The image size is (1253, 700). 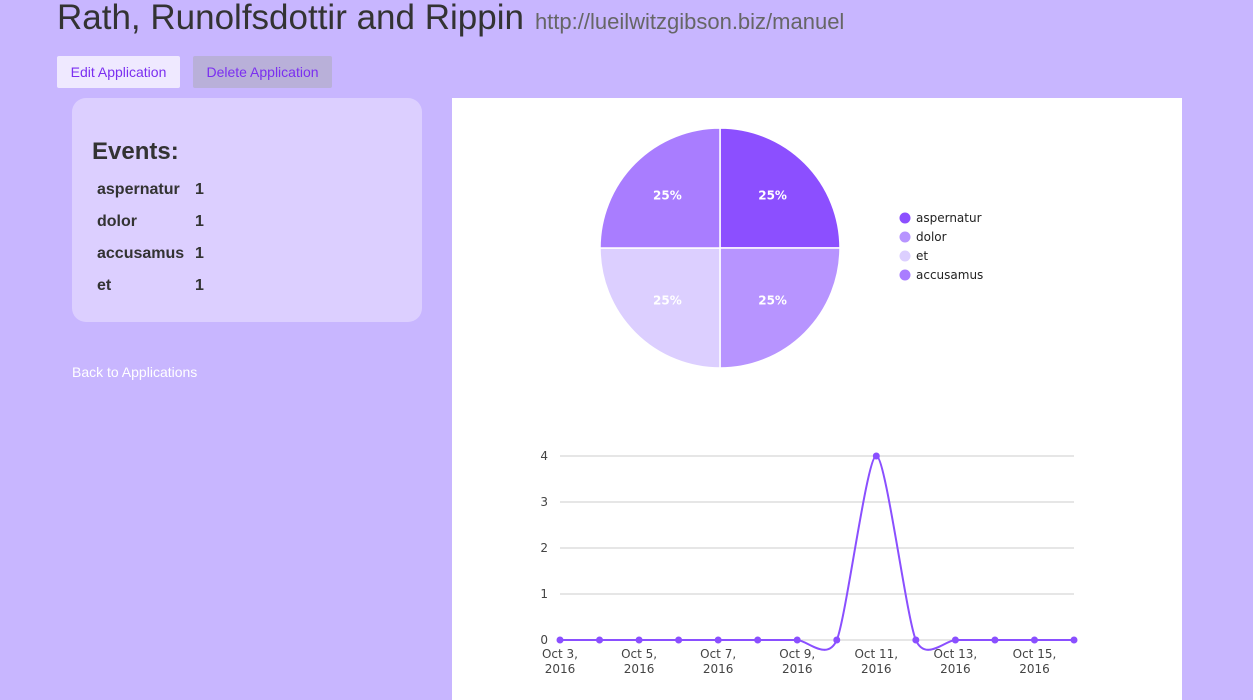 I want to click on x-tick-label: Oct 3,, so click(x=560, y=654).